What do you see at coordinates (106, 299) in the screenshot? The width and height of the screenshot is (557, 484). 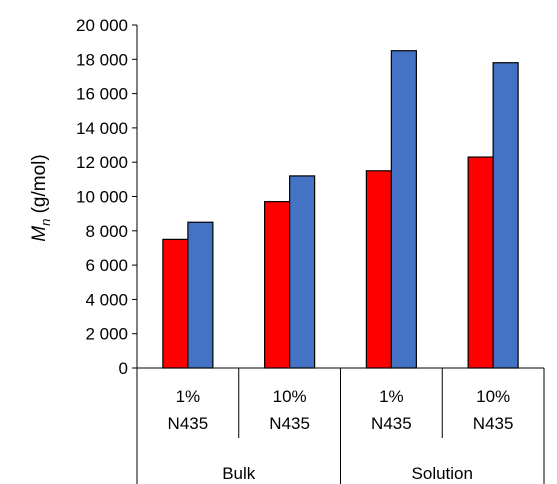 I see `y-tick-label: 4 000` at bounding box center [106, 299].